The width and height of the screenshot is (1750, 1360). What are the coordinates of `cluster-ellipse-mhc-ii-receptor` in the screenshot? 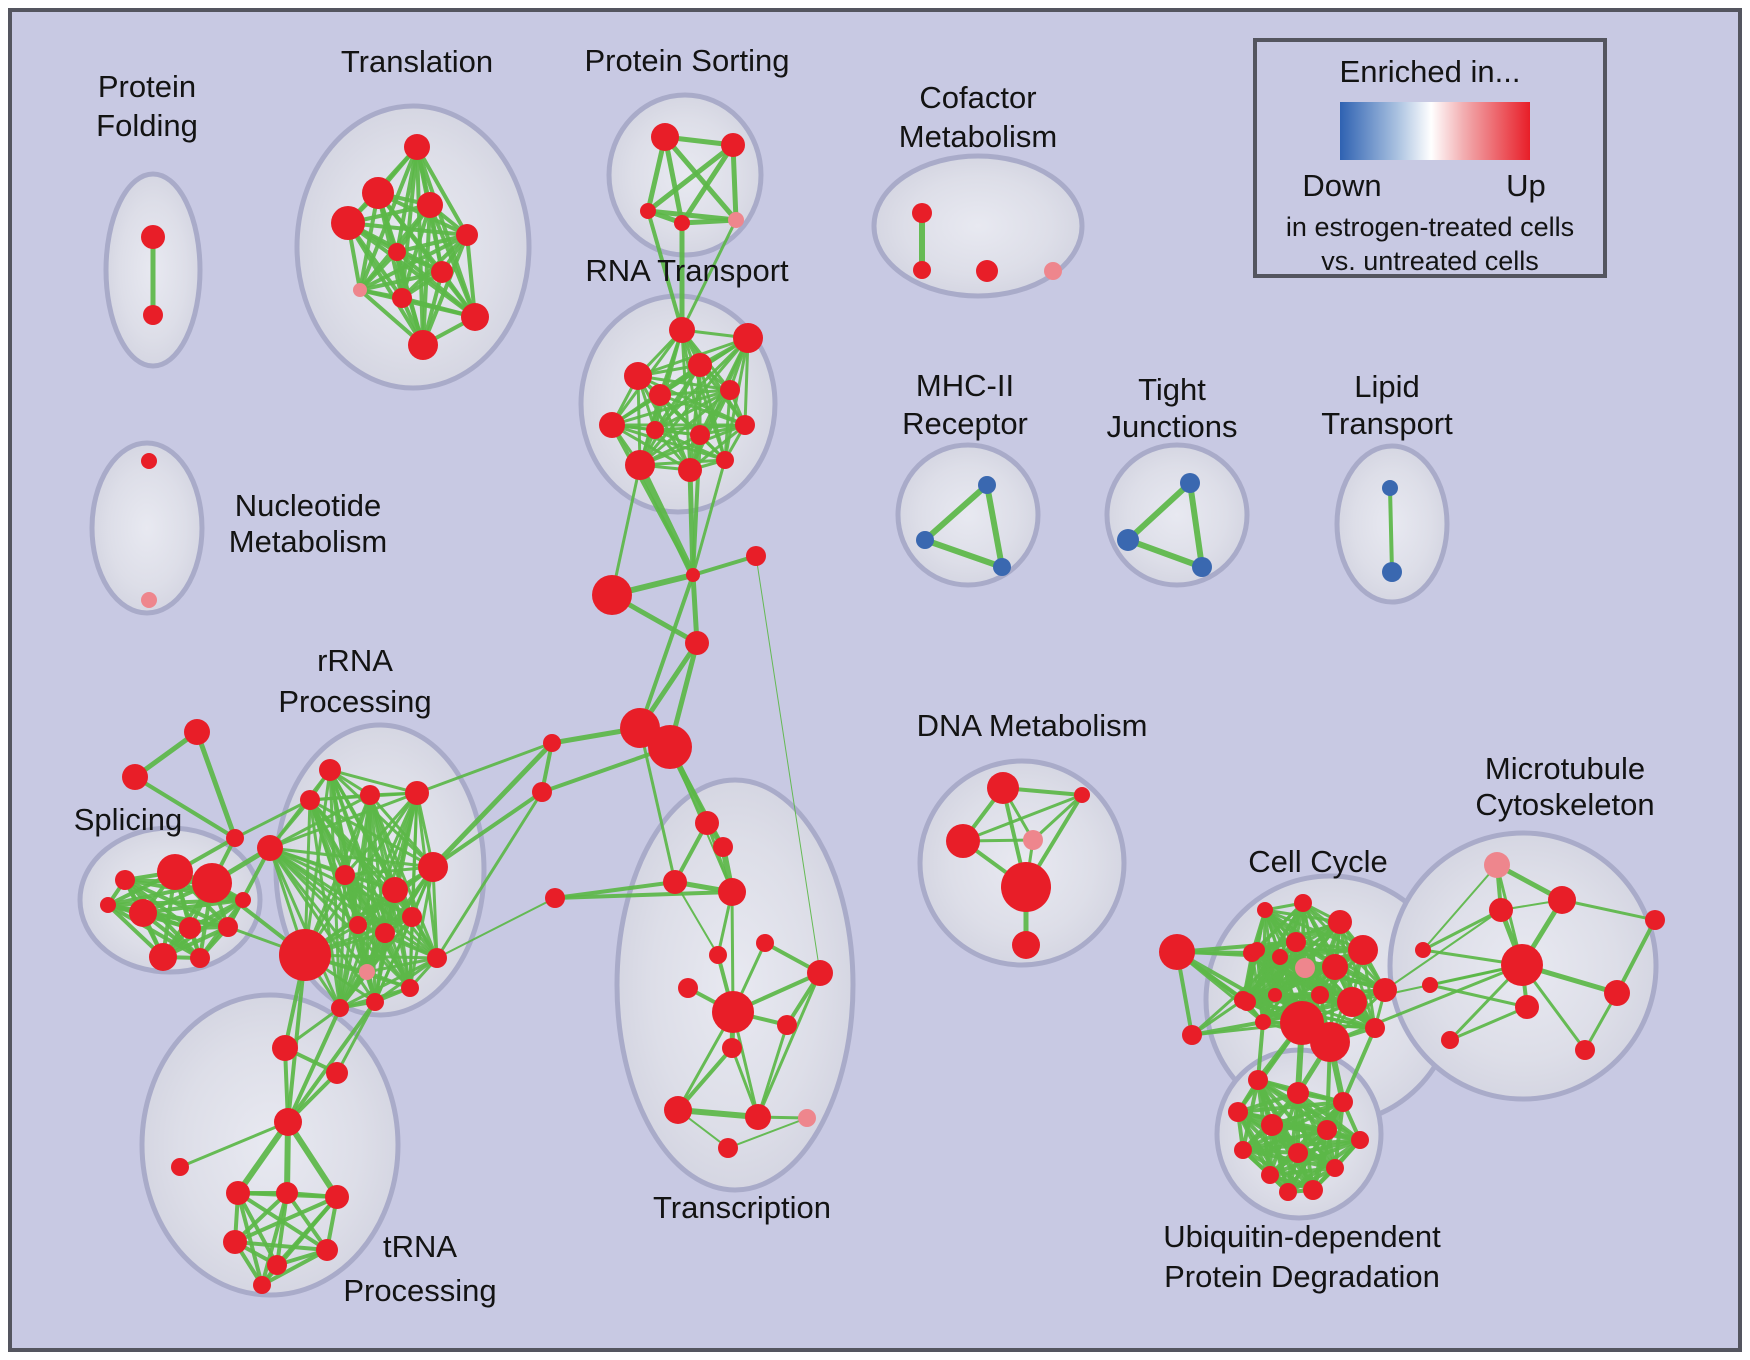 It's located at (968, 515).